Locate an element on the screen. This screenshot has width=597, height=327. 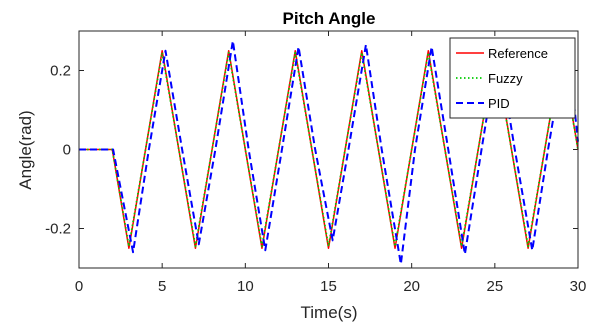
legend-label: Fuzzy is located at coordinates (505, 78).